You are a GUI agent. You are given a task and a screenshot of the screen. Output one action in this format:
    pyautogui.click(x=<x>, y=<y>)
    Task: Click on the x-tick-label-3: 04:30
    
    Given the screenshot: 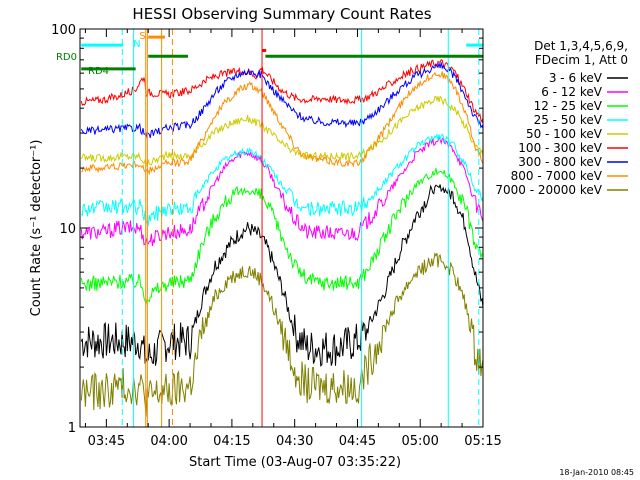 What is the action you would take?
    pyautogui.click(x=294, y=441)
    